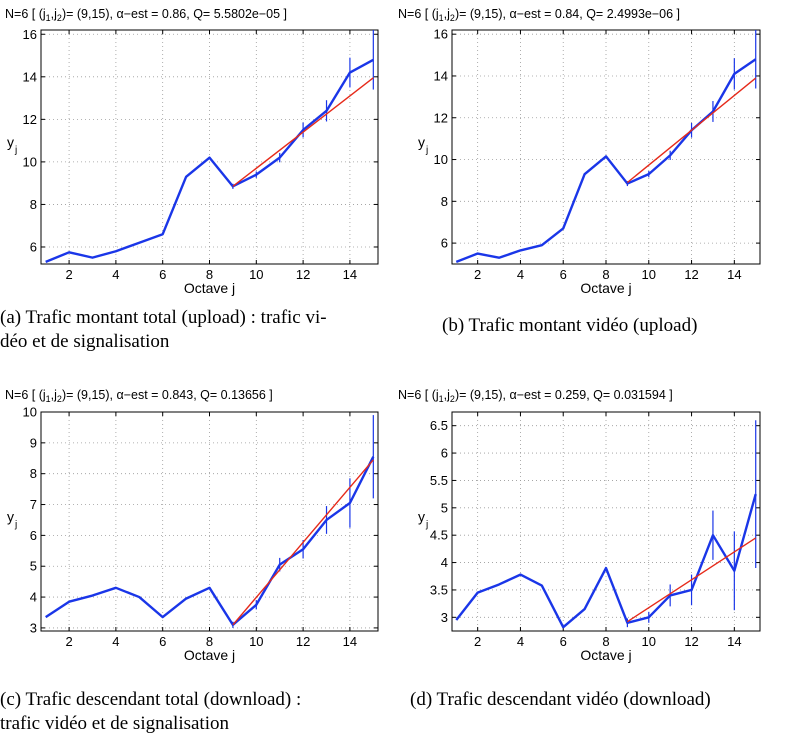 This screenshot has width=793, height=744. What do you see at coordinates (85, 341) in the screenshot?
I see `caption-a-line-2: déo et de signalisation` at bounding box center [85, 341].